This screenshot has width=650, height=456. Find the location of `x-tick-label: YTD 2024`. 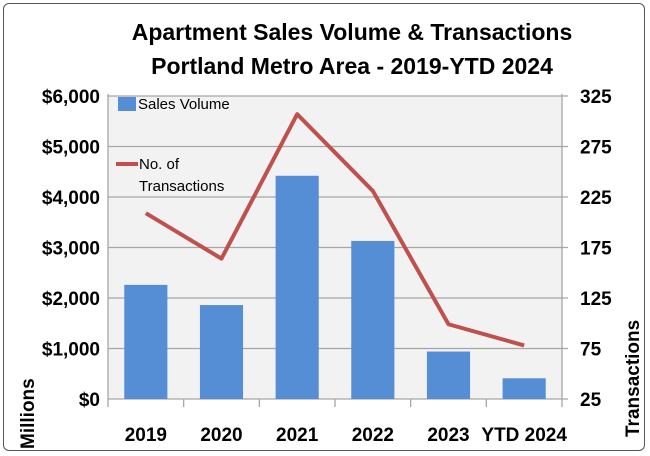

x-tick-label: YTD 2024 is located at coordinates (524, 435).